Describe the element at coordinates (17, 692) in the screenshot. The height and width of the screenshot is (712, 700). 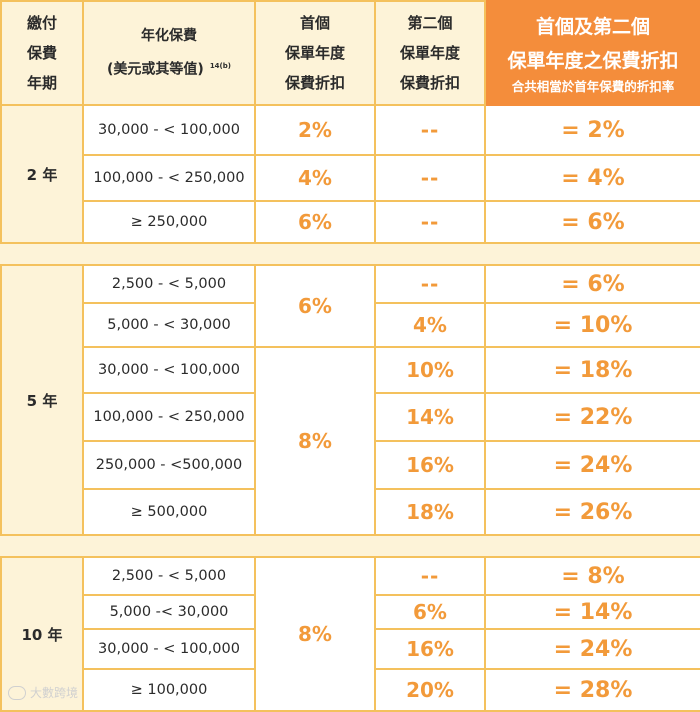
I see `watermark-logo-icon` at that location.